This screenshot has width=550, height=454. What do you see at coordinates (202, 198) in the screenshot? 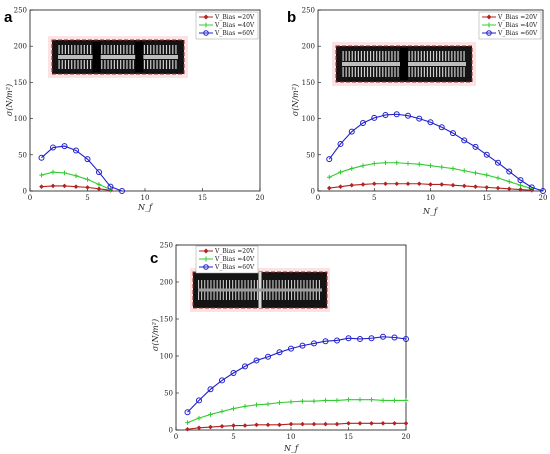
I see `x-tick-label-a: 15` at bounding box center [202, 198].